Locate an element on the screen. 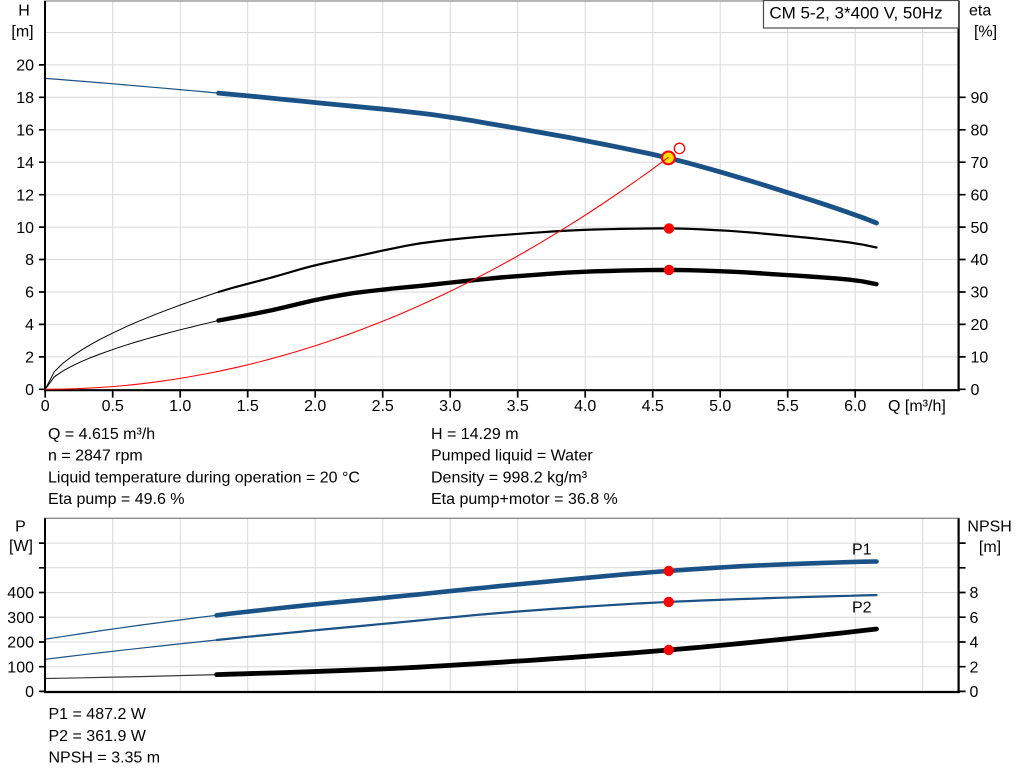 This screenshot has width=1024, height=781. svg-text: 16 is located at coordinates (25, 131).